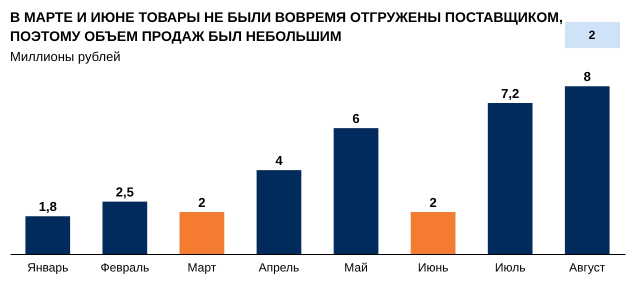 Image resolution: width=637 pixels, height=288 pixels. Describe the element at coordinates (510, 93) in the screenshot. I see `data-label: 7,2` at that location.